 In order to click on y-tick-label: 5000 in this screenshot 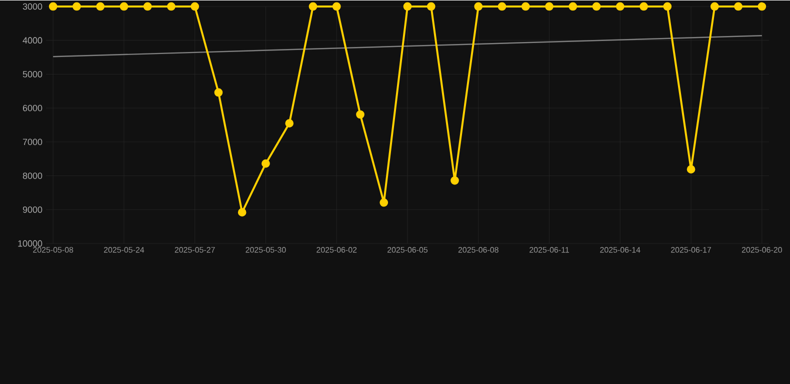, I will do `click(32, 74)`.